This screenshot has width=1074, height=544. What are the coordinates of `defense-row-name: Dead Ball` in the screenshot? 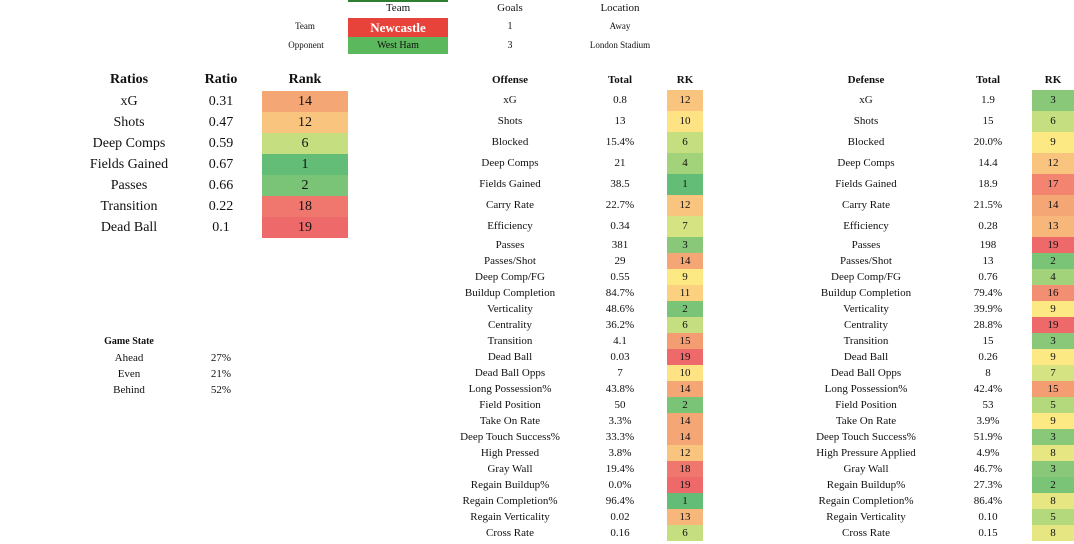 It's located at (866, 357).